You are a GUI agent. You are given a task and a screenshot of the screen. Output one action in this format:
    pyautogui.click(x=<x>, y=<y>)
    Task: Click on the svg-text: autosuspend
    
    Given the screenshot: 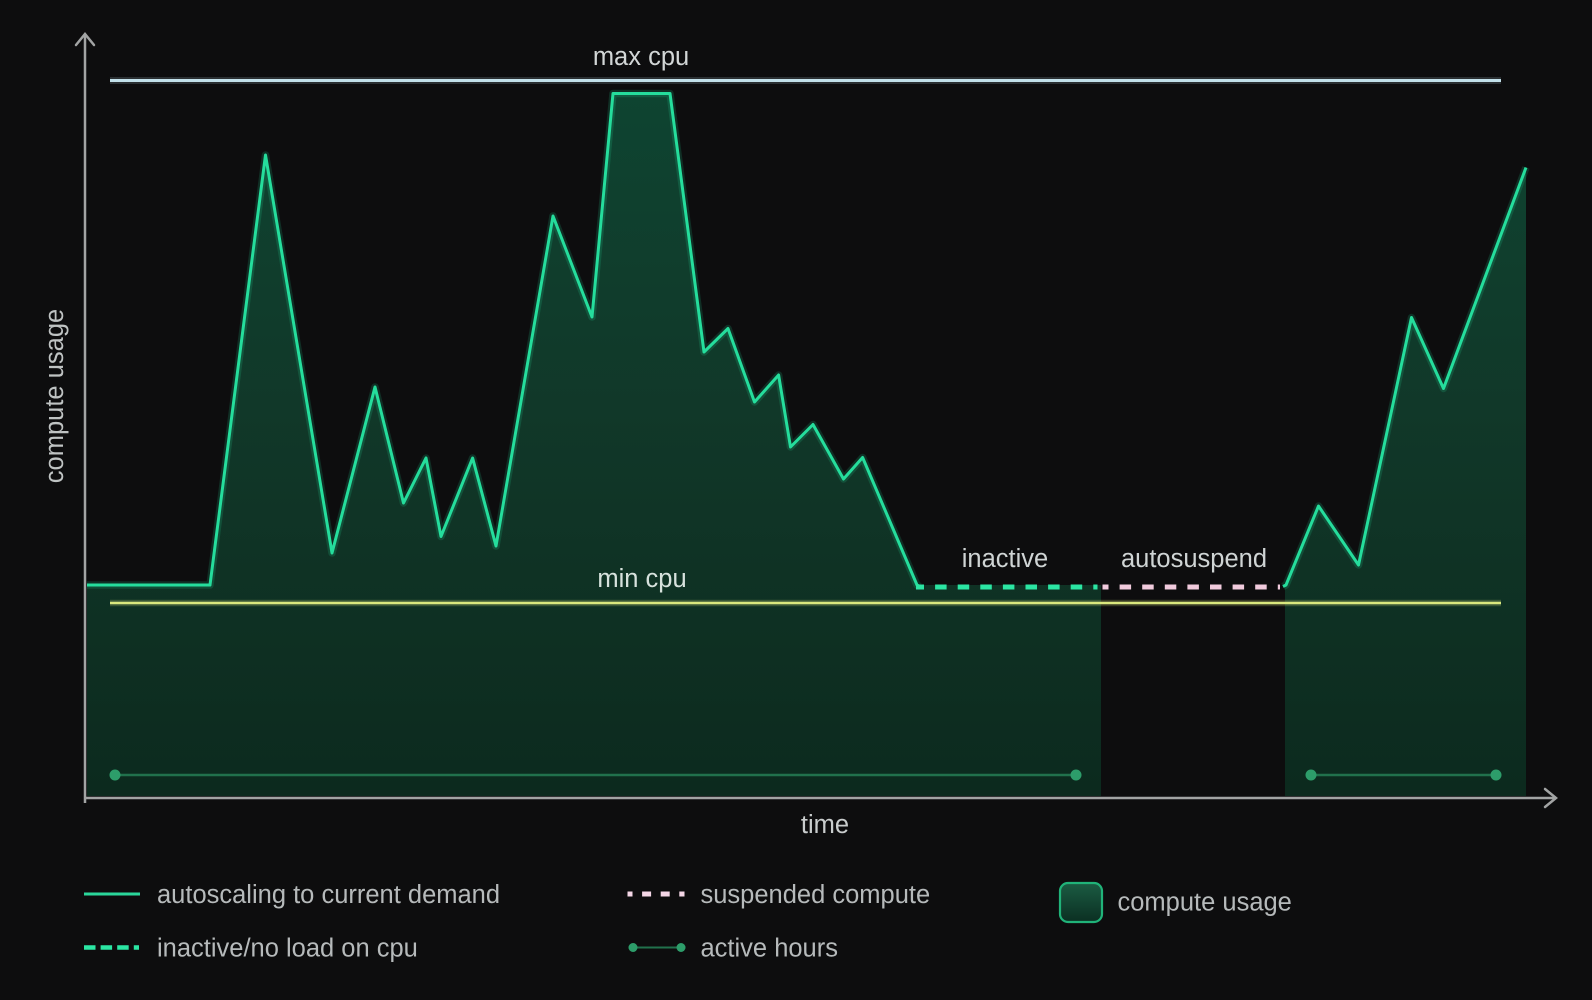 What is the action you would take?
    pyautogui.click(x=1194, y=559)
    